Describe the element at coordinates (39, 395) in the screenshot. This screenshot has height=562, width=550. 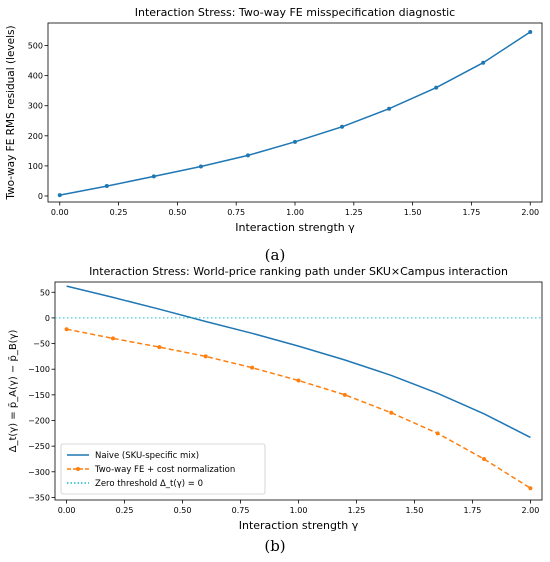
I see `chart-b-y-tick-label: −150` at that location.